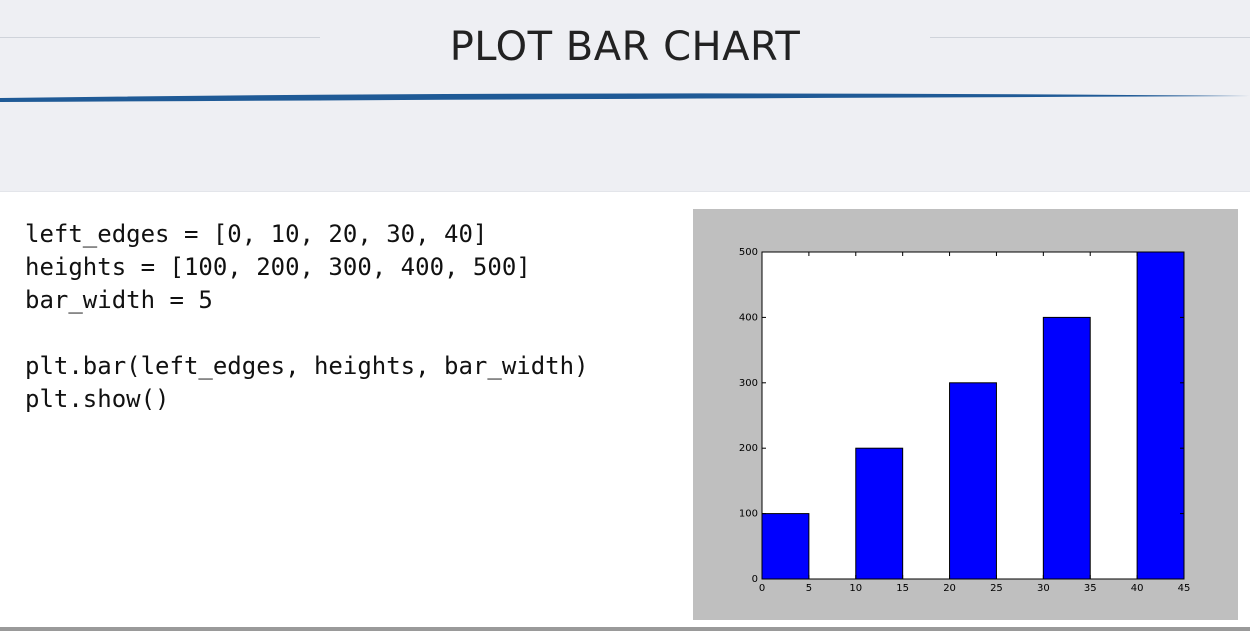 The width and height of the screenshot is (1250, 631). What do you see at coordinates (1043, 588) in the screenshot?
I see `x-tick-label: 30` at bounding box center [1043, 588].